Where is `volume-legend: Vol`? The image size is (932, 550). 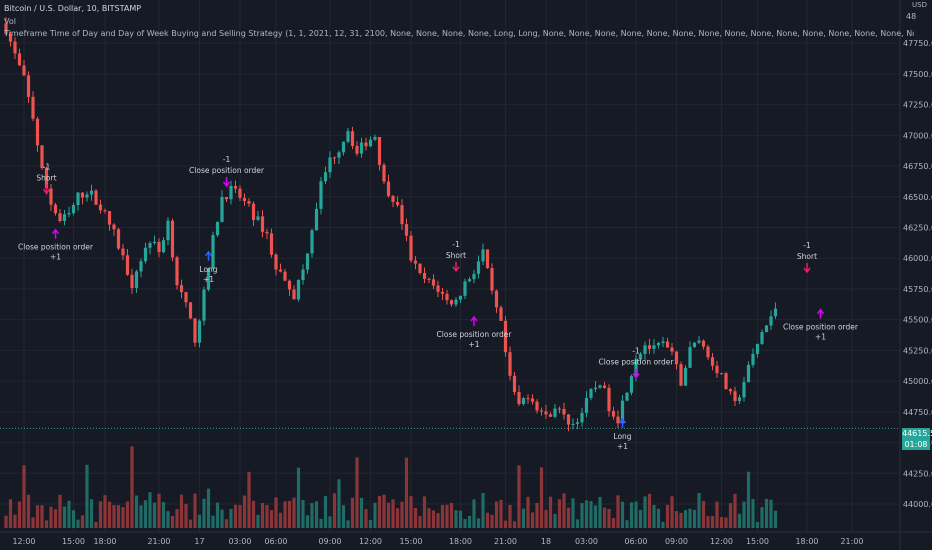 volume-legend: Vol is located at coordinates (10, 21).